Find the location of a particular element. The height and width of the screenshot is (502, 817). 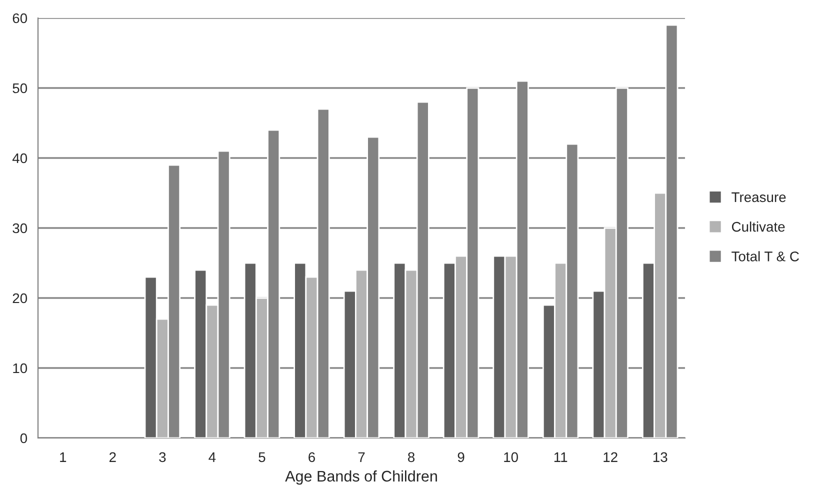

x-tick-label: 8 is located at coordinates (411, 457).